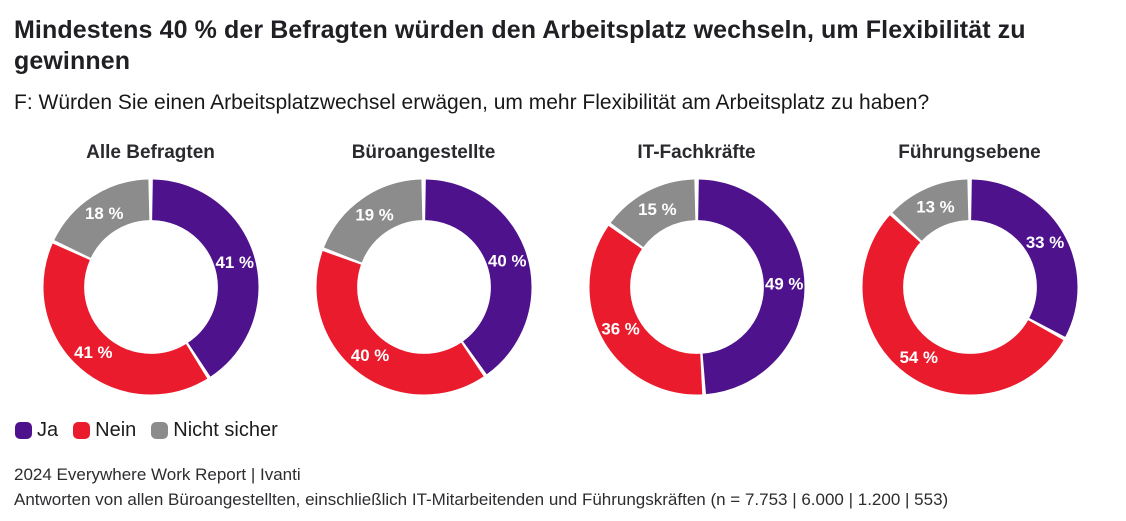 This screenshot has width=1126, height=521. Describe the element at coordinates (918, 357) in the screenshot. I see `slice-value-label: 54 %` at that location.